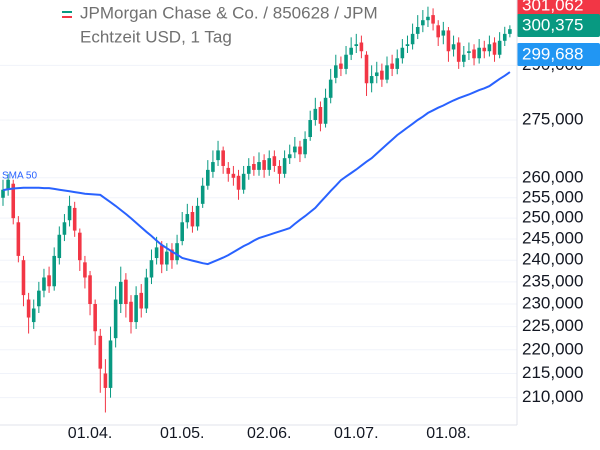 The image size is (600, 450). Describe the element at coordinates (90, 433) in the screenshot. I see `x-tick-label: 01.04.` at that location.